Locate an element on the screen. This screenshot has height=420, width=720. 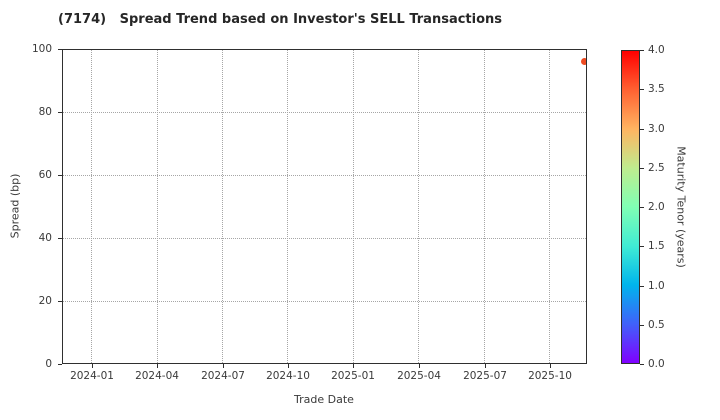
scatter-point is located at coordinates (583, 61).